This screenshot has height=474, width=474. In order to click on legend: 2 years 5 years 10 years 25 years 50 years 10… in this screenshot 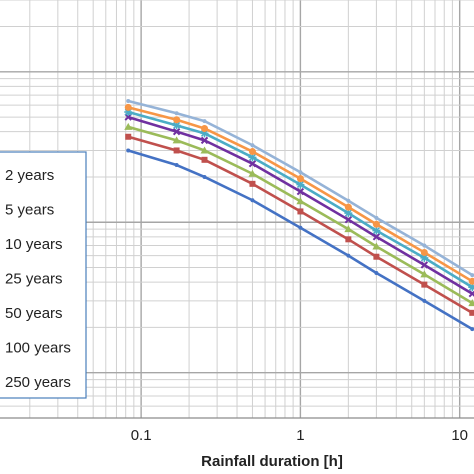, I will do `click(43, 275)`.